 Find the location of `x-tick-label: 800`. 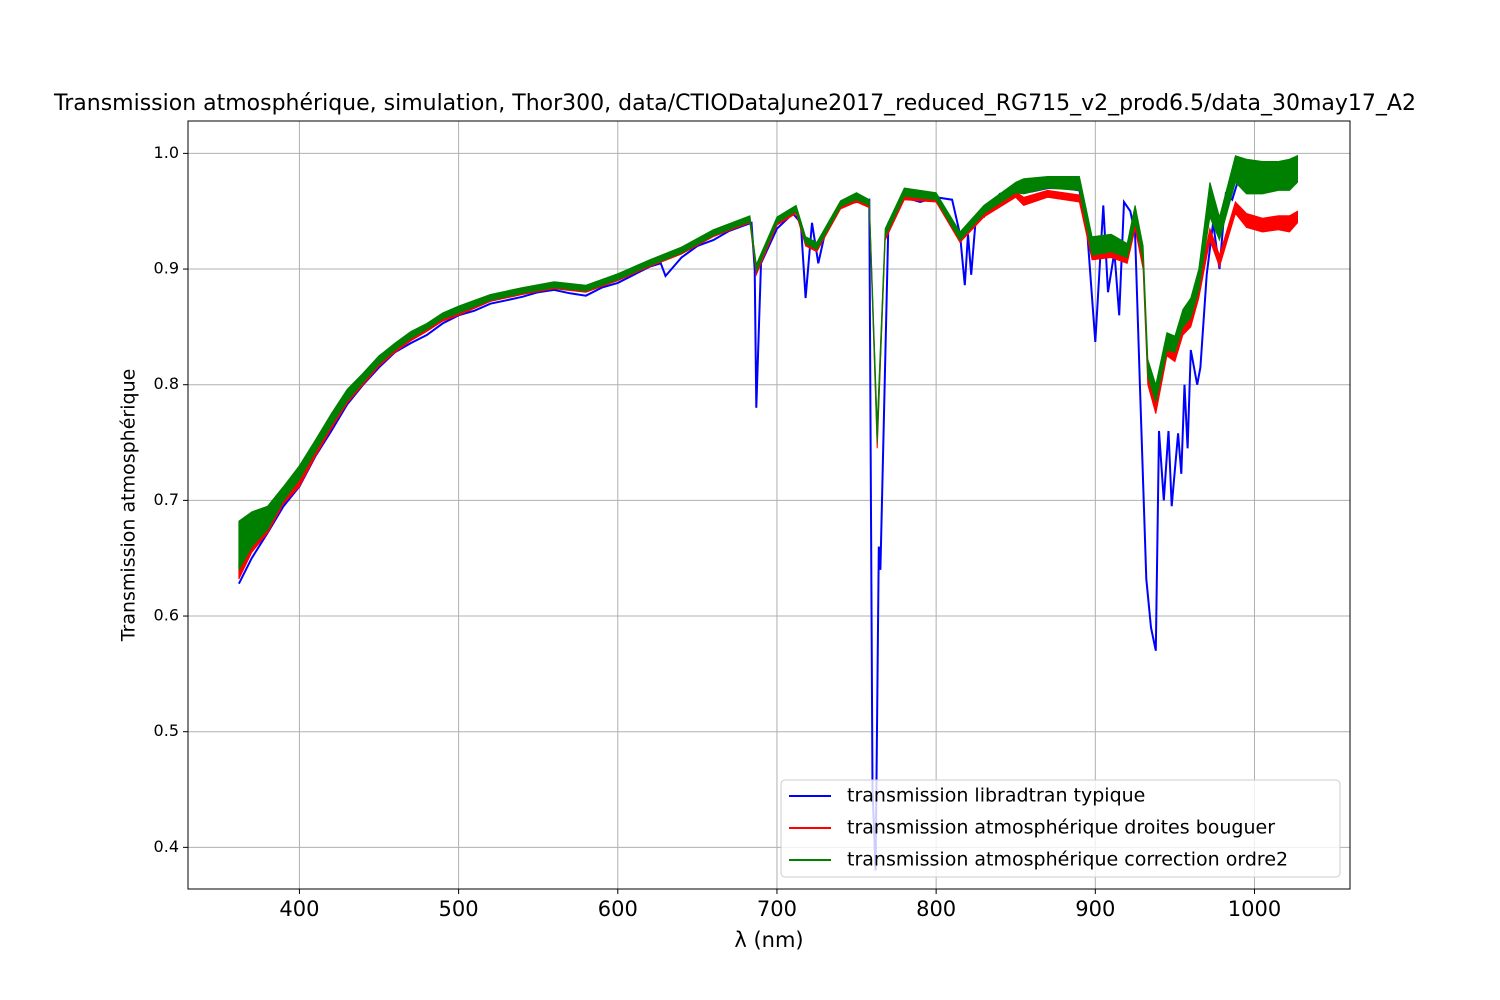

x-tick-label: 800 is located at coordinates (936, 909).